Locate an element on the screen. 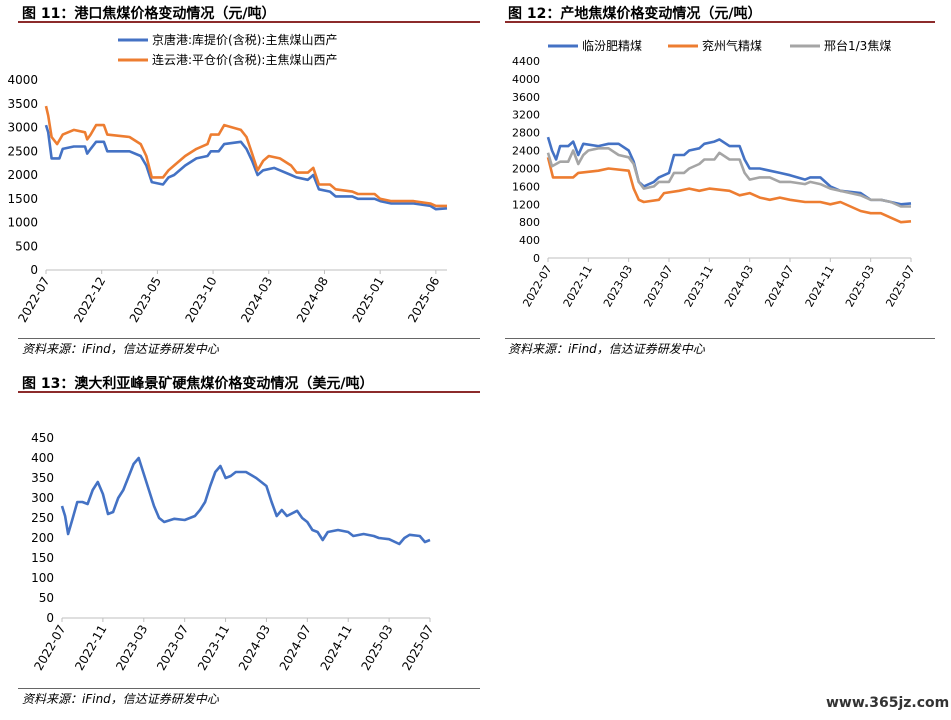 Image resolution: width=951 pixels, height=720 pixels. y-tick-label: 250 is located at coordinates (42, 518).